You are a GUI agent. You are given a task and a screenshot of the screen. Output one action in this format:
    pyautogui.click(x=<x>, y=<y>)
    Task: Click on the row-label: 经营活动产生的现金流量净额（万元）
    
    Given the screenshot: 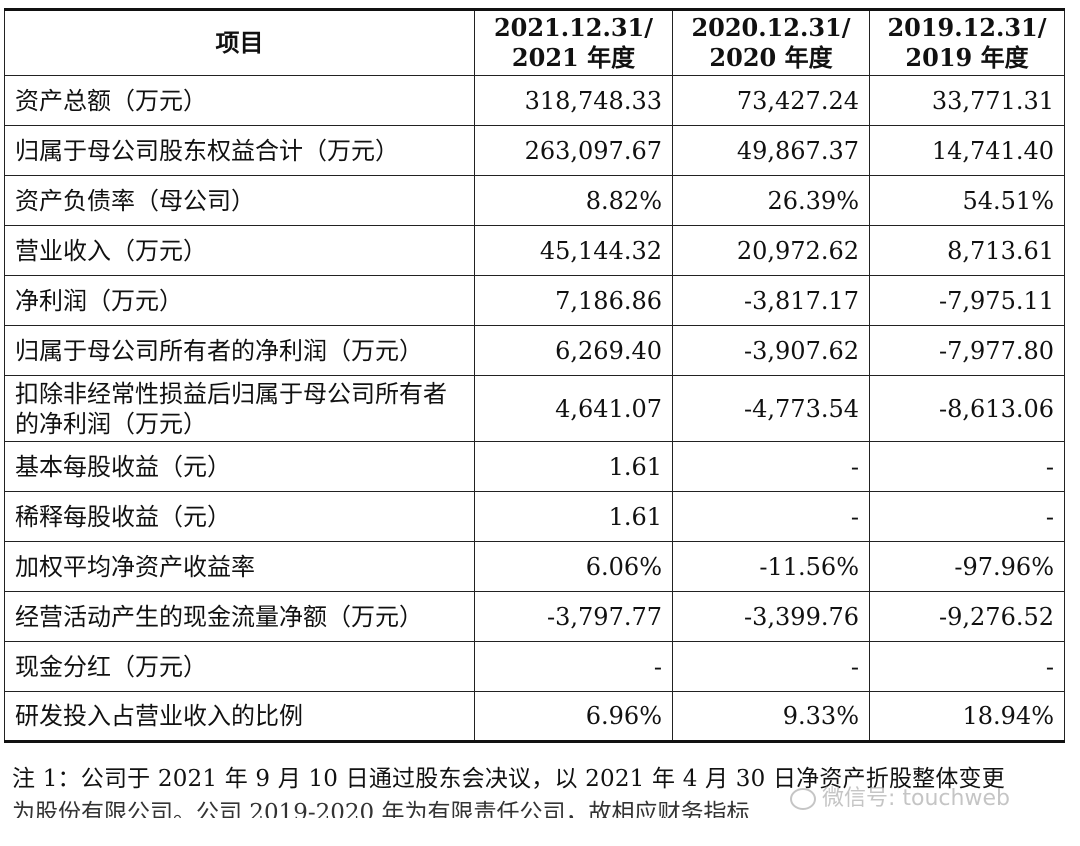 What is the action you would take?
    pyautogui.click(x=239, y=616)
    